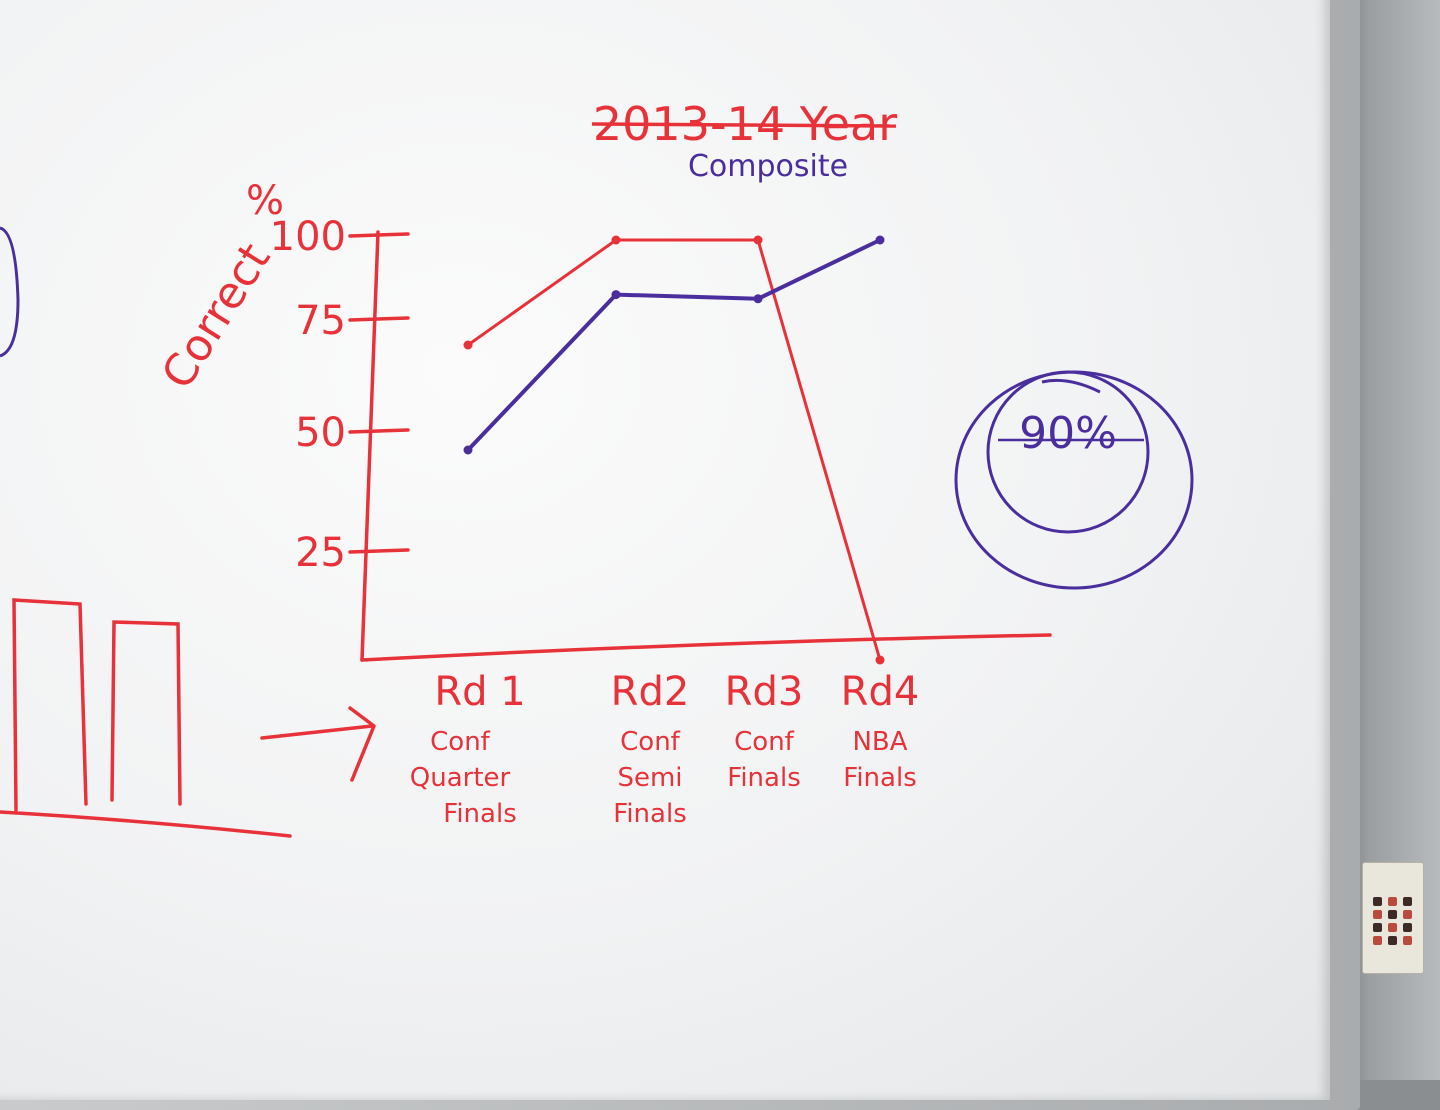 This screenshot has height=1110, width=1440. I want to click on chart-series, so click(674, 450).